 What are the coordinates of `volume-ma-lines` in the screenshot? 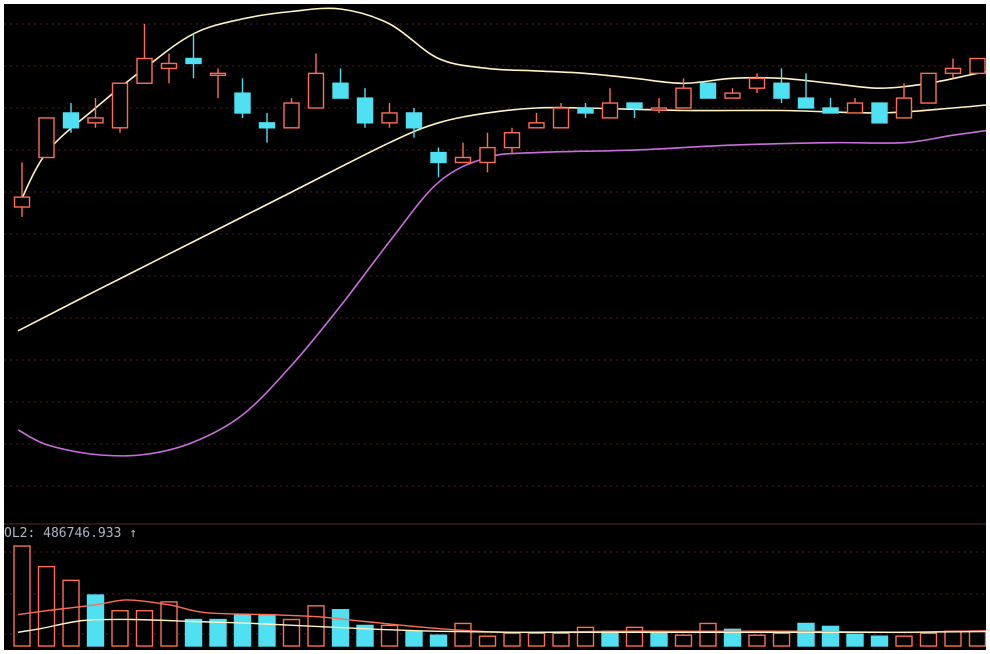 It's located at (501, 616).